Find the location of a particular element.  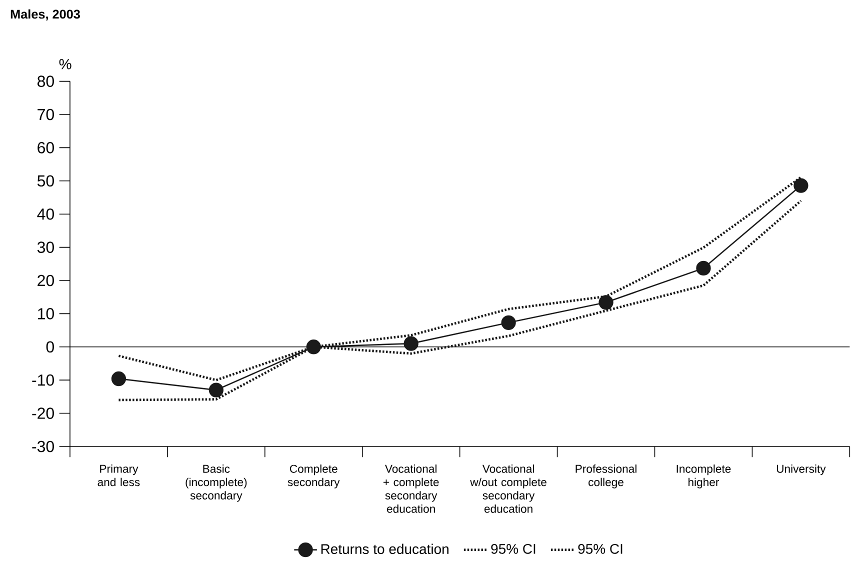

y-tick-label: 30 is located at coordinates (45, 248).